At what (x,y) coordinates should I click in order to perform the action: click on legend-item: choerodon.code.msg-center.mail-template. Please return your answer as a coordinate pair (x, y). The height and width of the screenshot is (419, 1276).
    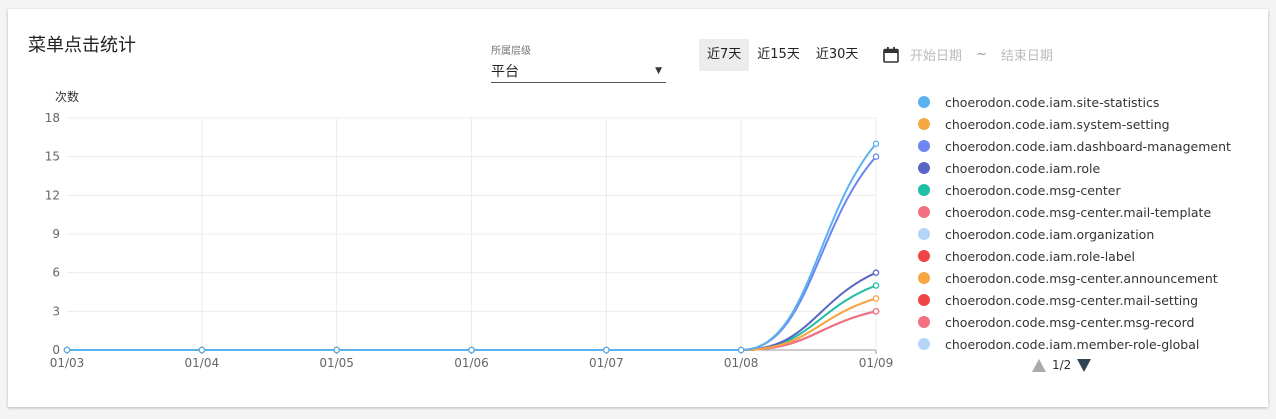
    Looking at the image, I should click on (1074, 212).